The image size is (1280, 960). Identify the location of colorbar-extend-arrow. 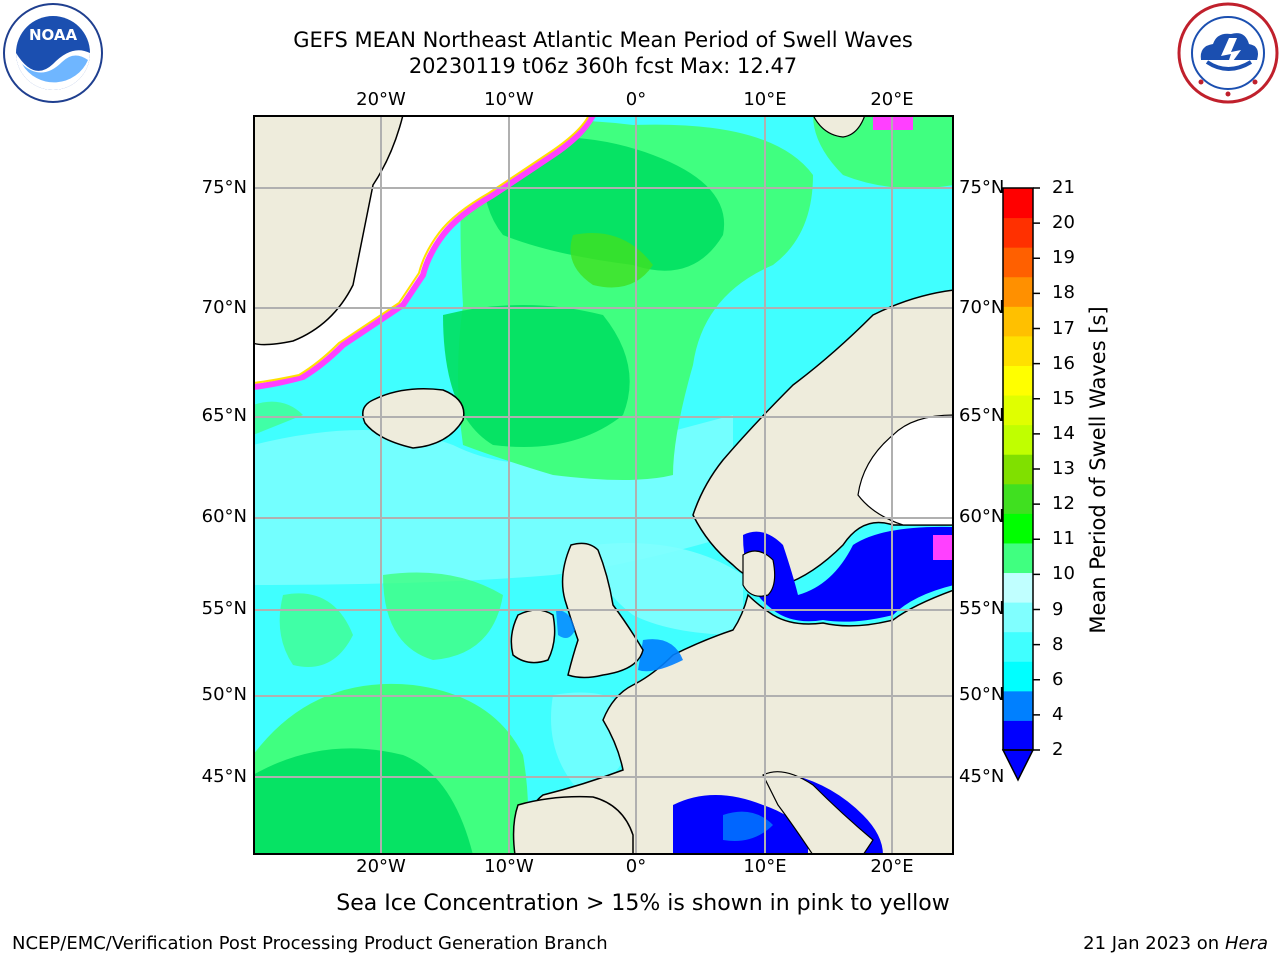
(1018, 765).